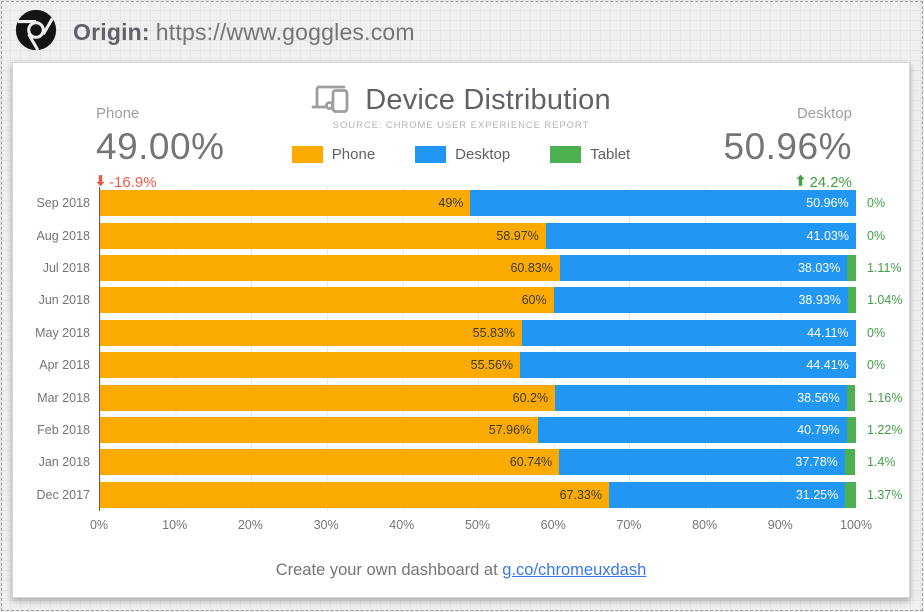  Describe the element at coordinates (285, 32) in the screenshot. I see `origin-url: https://www.goggles.com` at that location.